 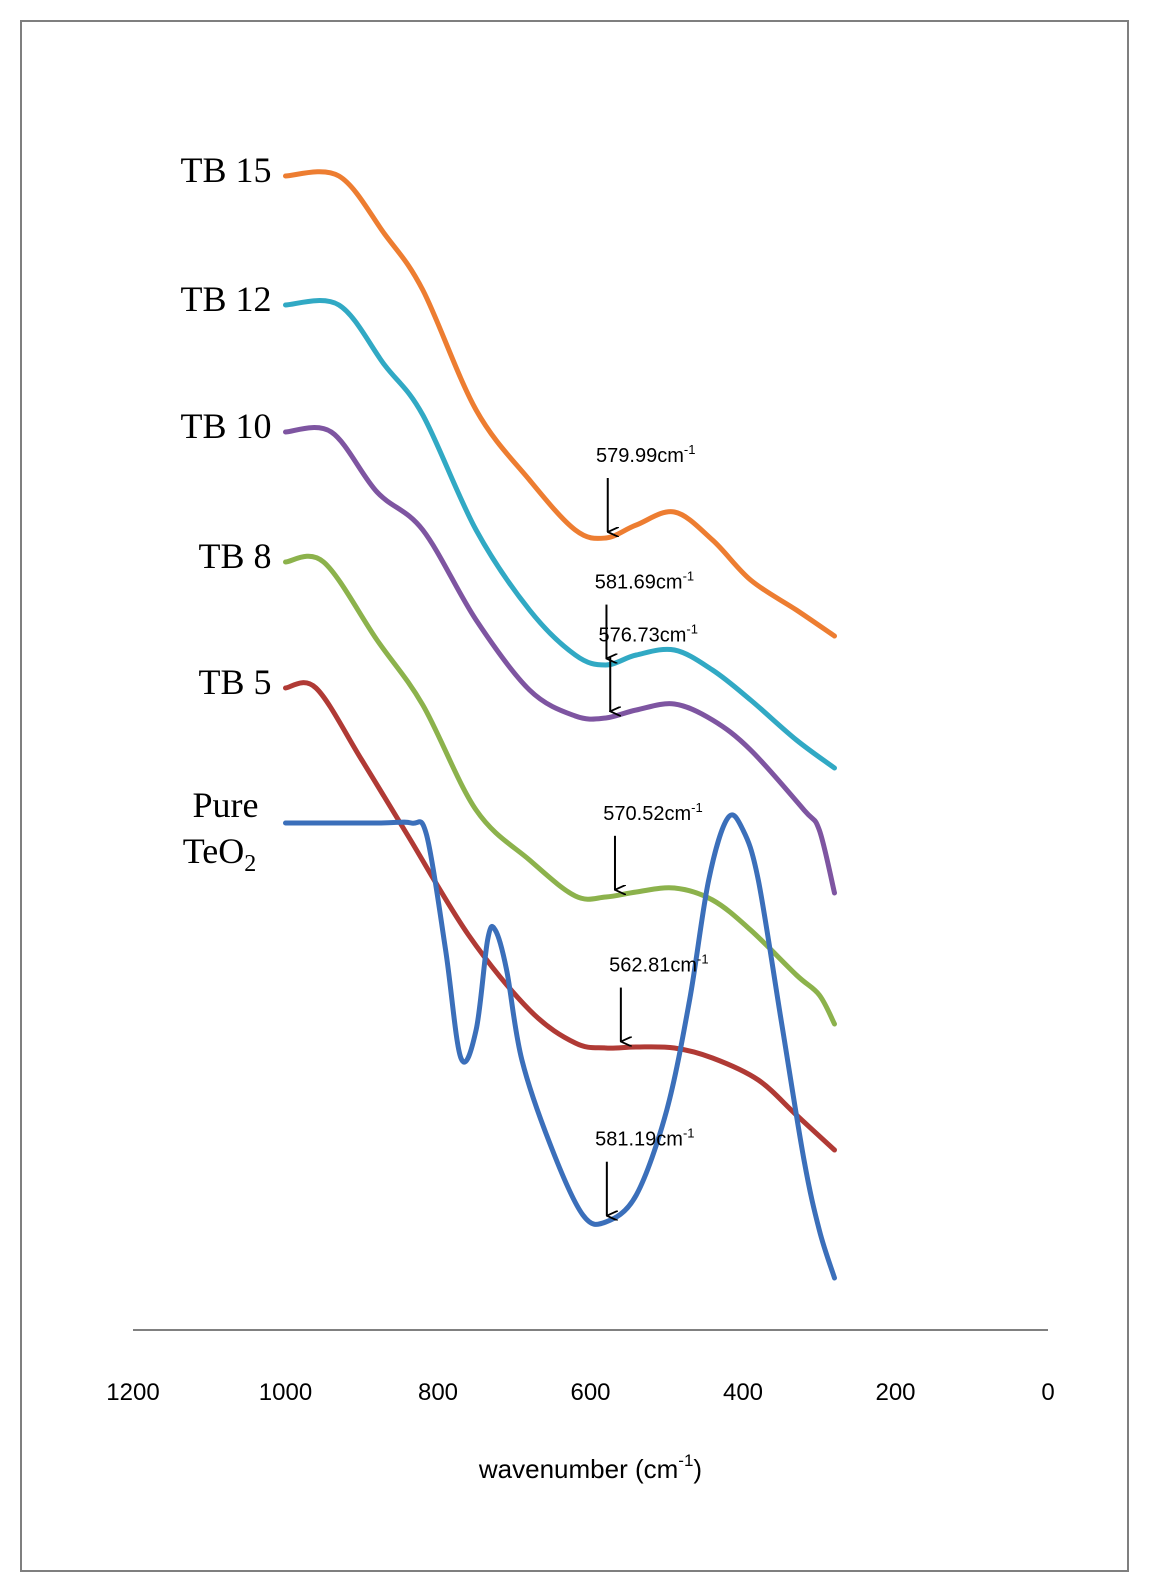 What do you see at coordinates (648, 633) in the screenshot?
I see `peak-label-3: 576.73cm-1` at bounding box center [648, 633].